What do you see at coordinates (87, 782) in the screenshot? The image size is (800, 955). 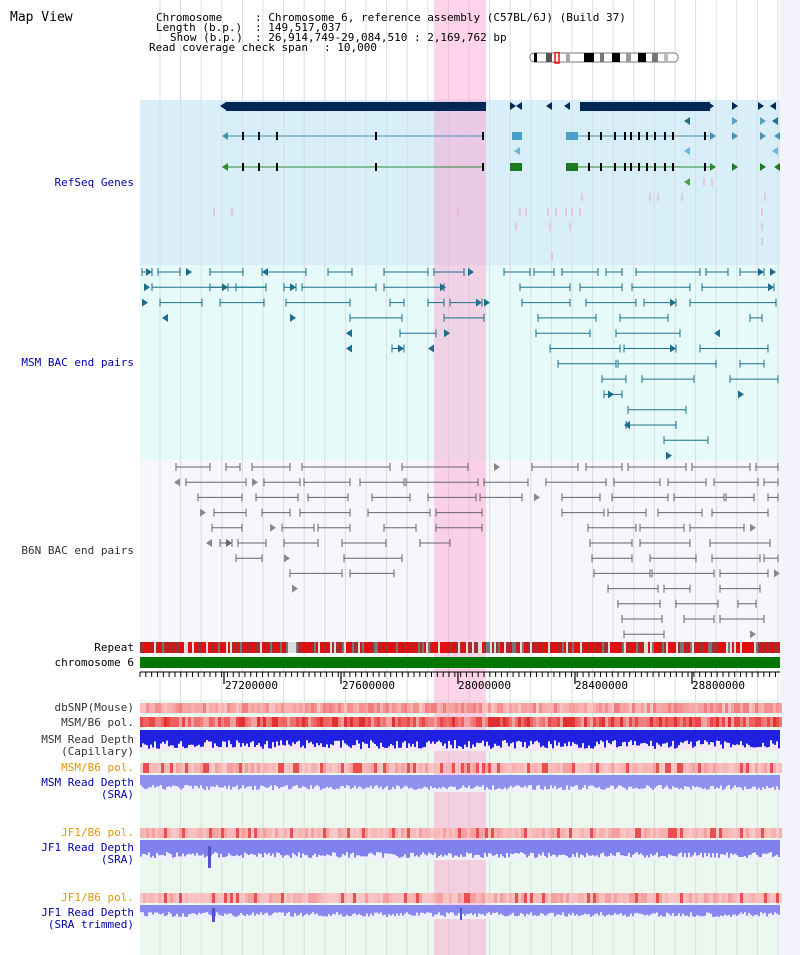 I see `track-label-msm-depth-sra-1: MSM Read Depth` at bounding box center [87, 782].